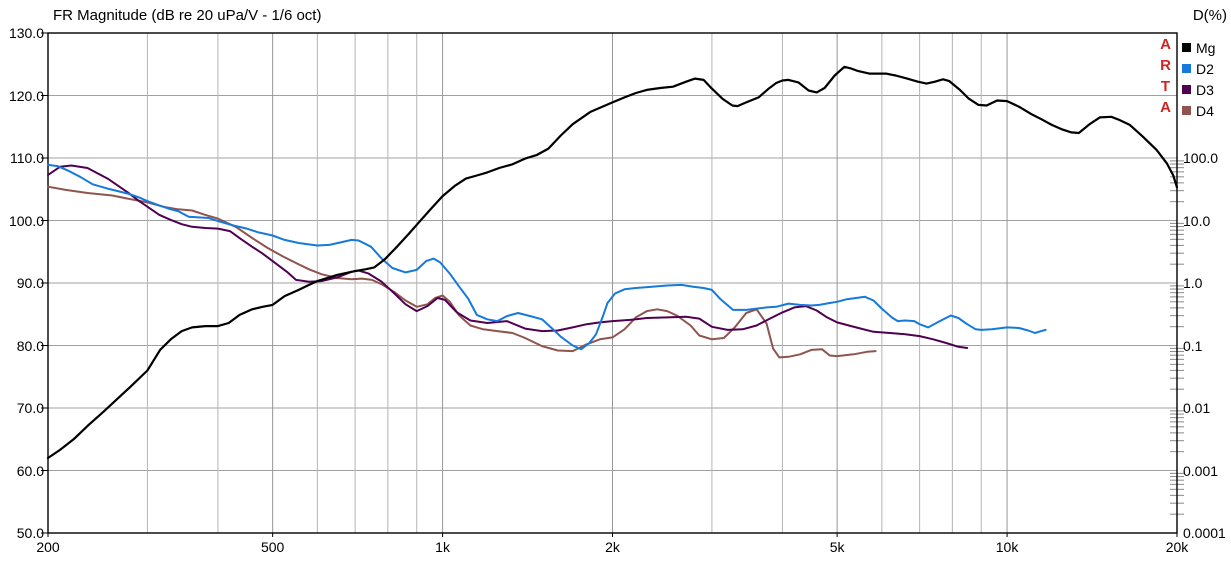 This screenshot has width=1231, height=568. I want to click on left-axis-tick-label: 120.0, so click(26, 95).